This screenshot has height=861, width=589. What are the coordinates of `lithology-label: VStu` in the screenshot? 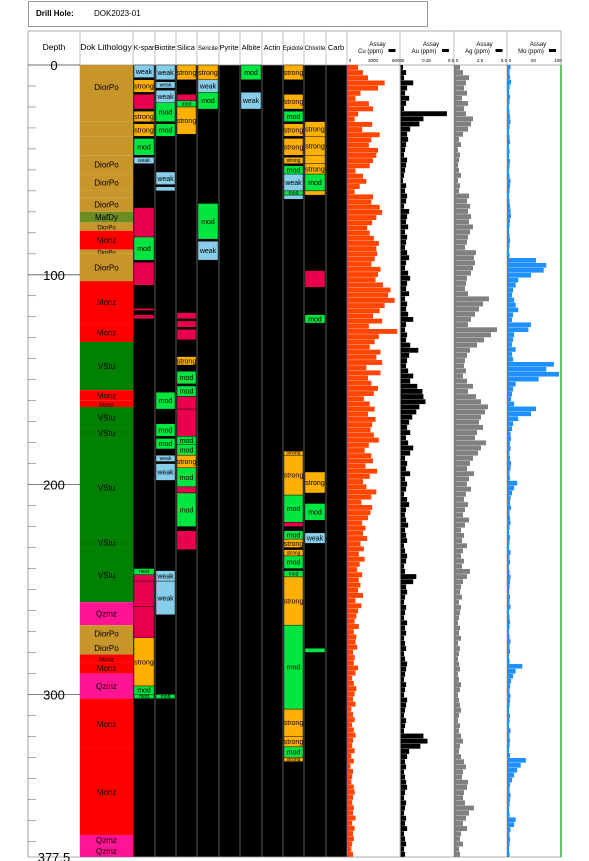 It's located at (106, 542).